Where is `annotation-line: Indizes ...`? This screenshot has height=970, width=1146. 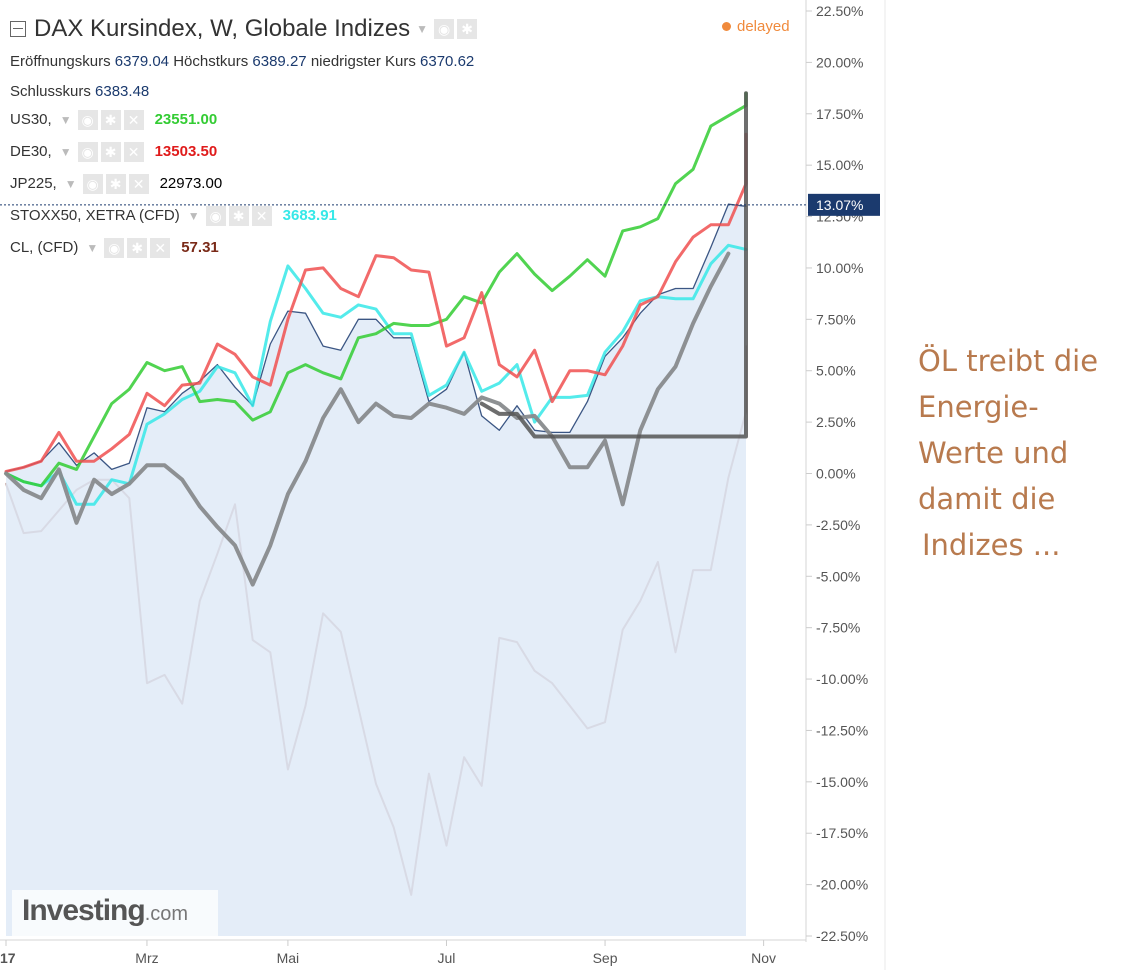 annotation-line: Indizes ... is located at coordinates (991, 545).